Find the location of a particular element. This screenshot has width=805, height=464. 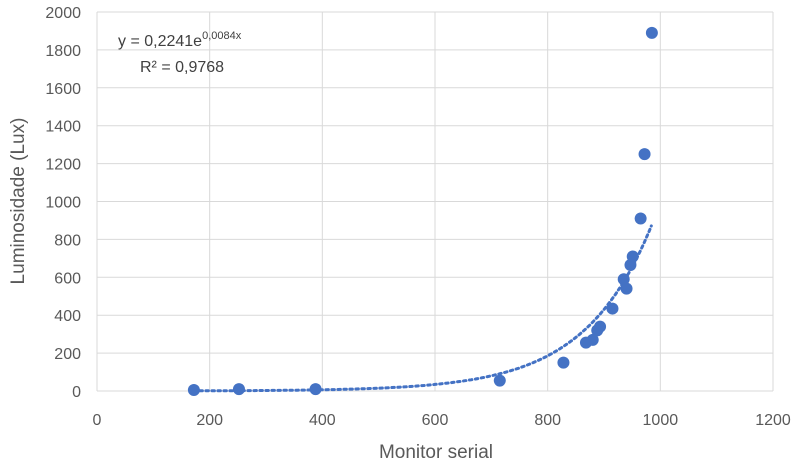

y-tick-label-4: 800 is located at coordinates (67, 240).